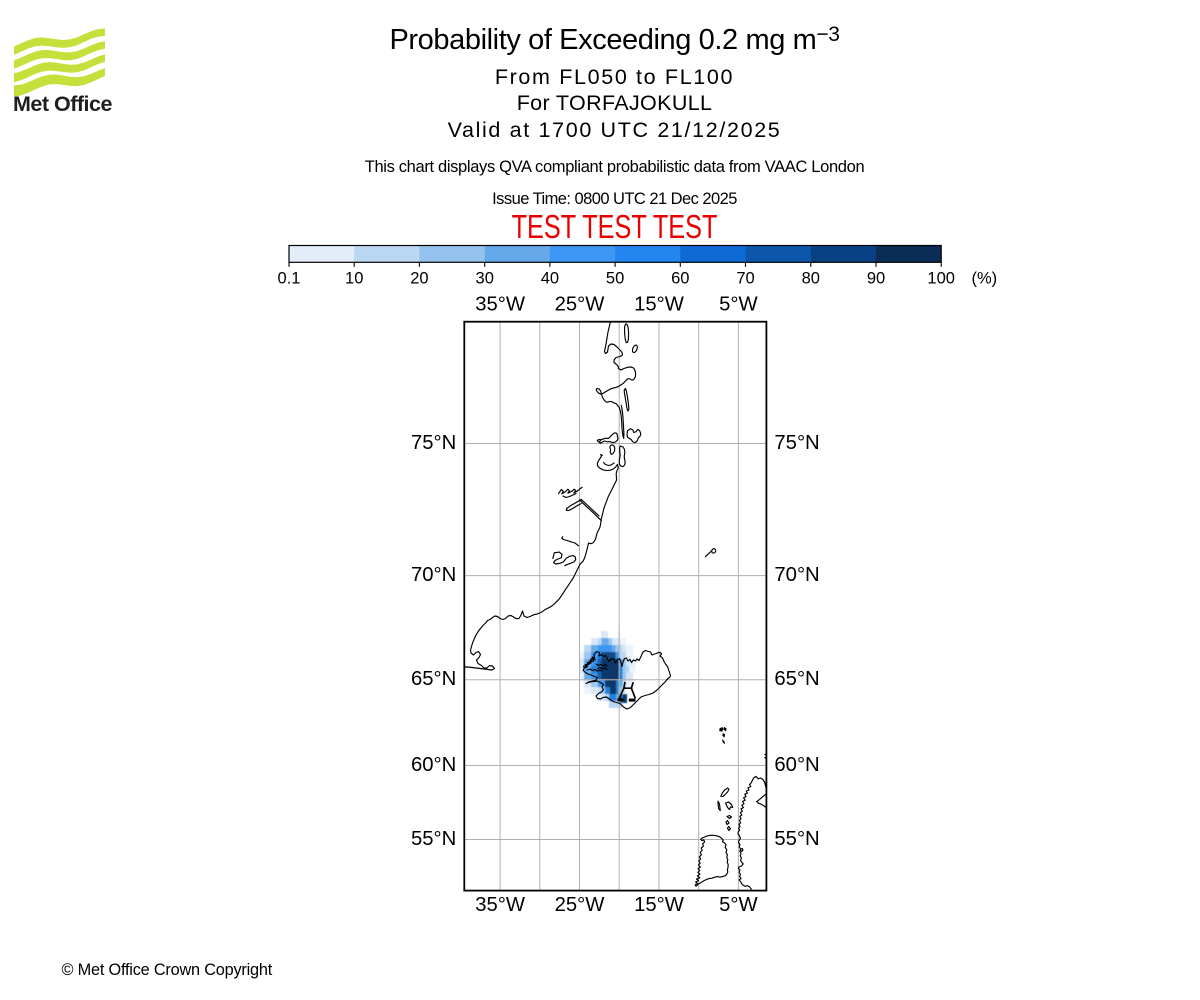 The height and width of the screenshot is (1000, 1200). What do you see at coordinates (419, 279) in the screenshot?
I see `svg-text: 20` at bounding box center [419, 279].